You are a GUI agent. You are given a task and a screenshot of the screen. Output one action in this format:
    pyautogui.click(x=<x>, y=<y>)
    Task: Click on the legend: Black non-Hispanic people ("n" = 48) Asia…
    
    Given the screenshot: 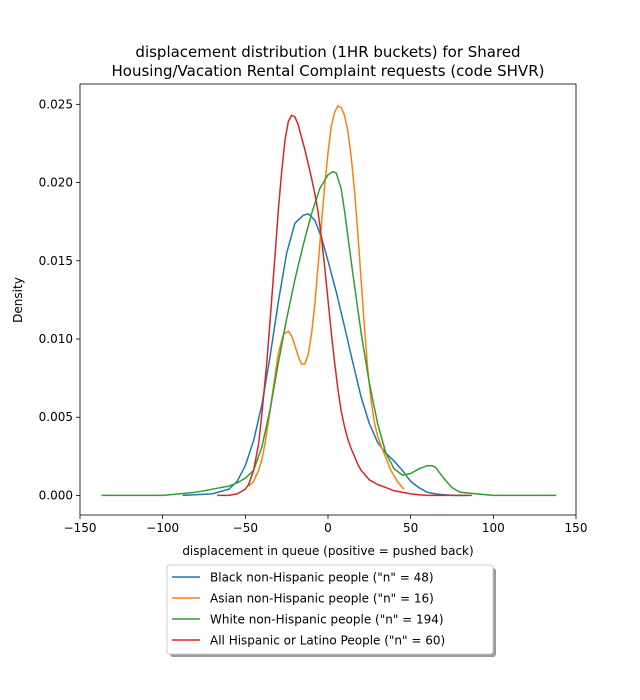 What is the action you would take?
    pyautogui.click(x=331, y=610)
    